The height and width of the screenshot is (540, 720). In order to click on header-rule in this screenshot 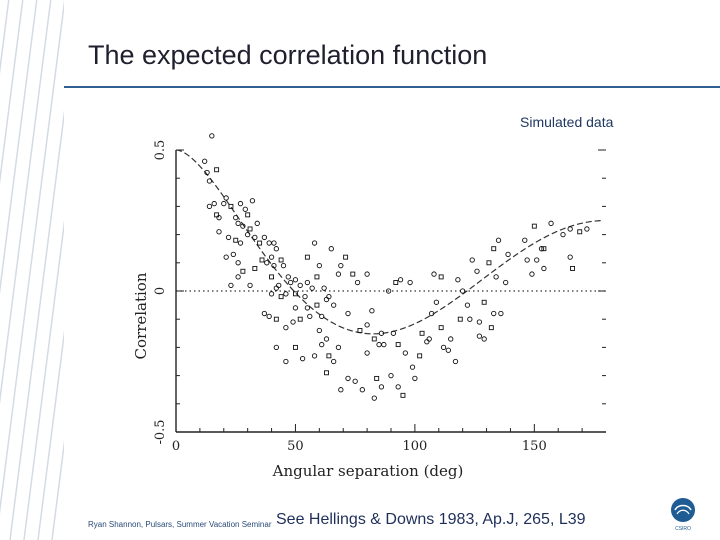, I will do `click(392, 87)`.